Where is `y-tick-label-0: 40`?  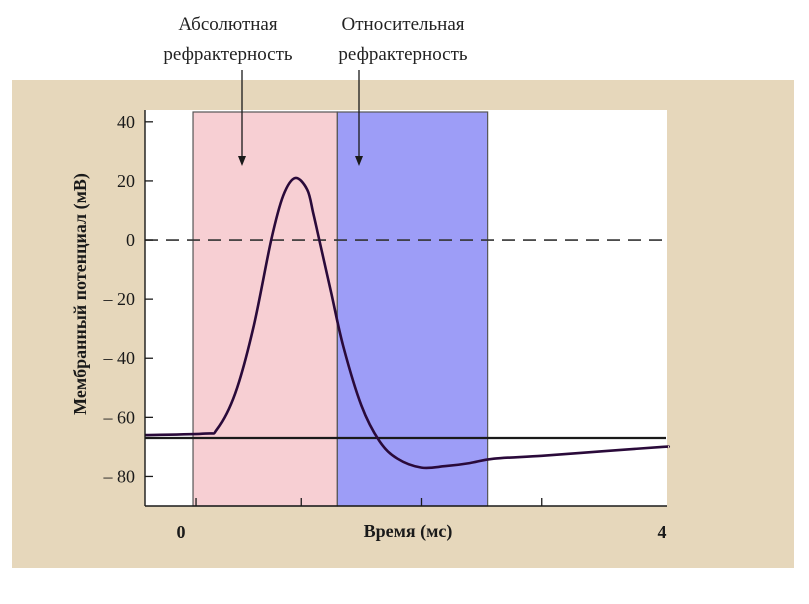
y-tick-label-0: 40 is located at coordinates (126, 122).